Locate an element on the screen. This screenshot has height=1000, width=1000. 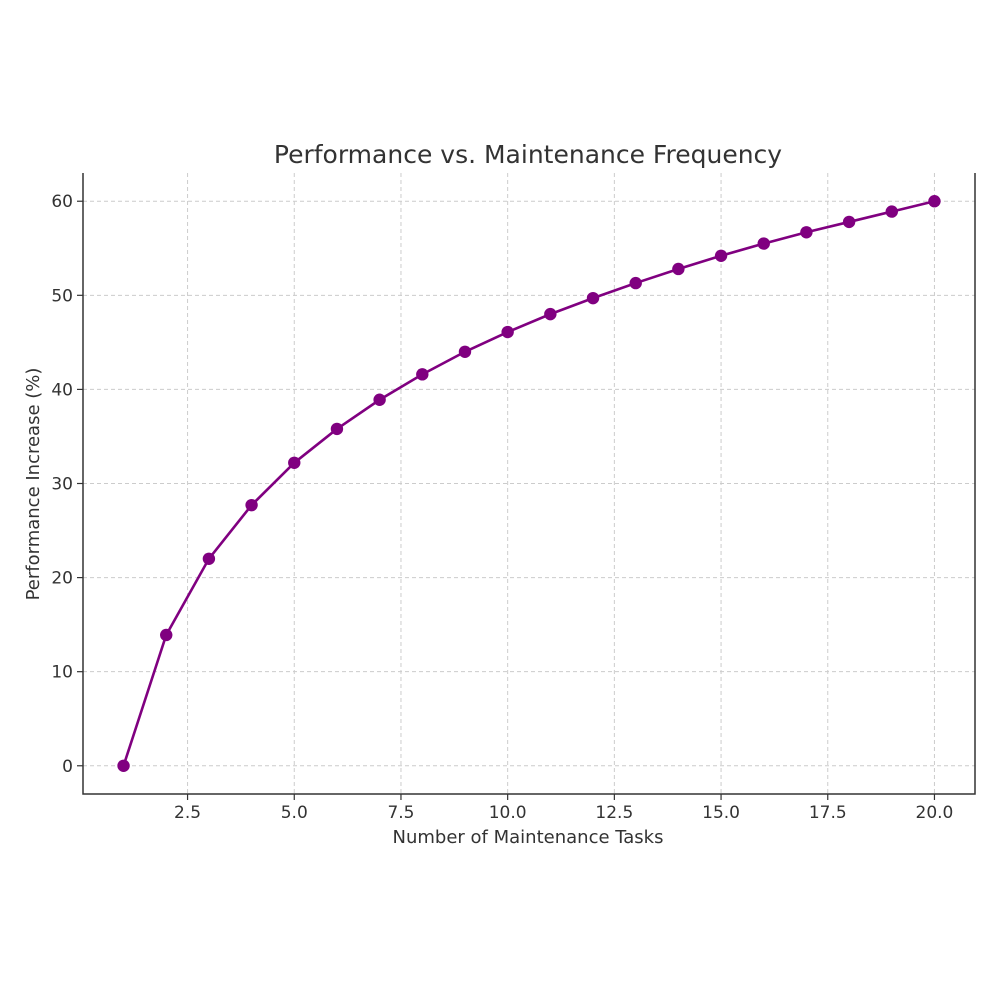
x-tick-label: 10.0 is located at coordinates (508, 813).